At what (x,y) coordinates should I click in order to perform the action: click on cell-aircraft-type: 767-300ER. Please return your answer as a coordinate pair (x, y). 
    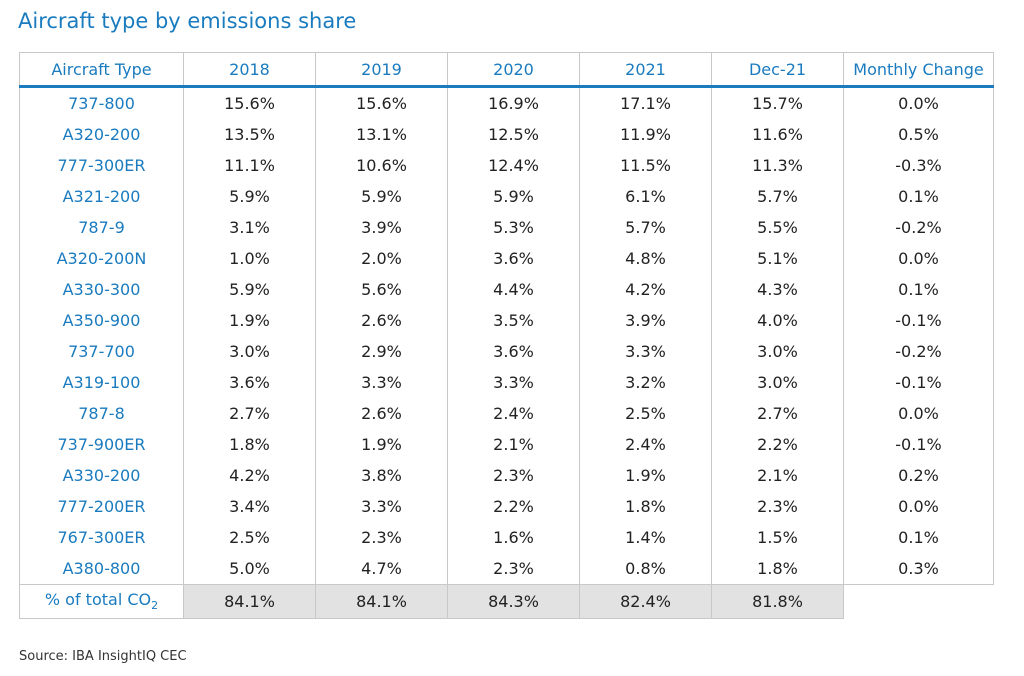
    Looking at the image, I should click on (101, 537).